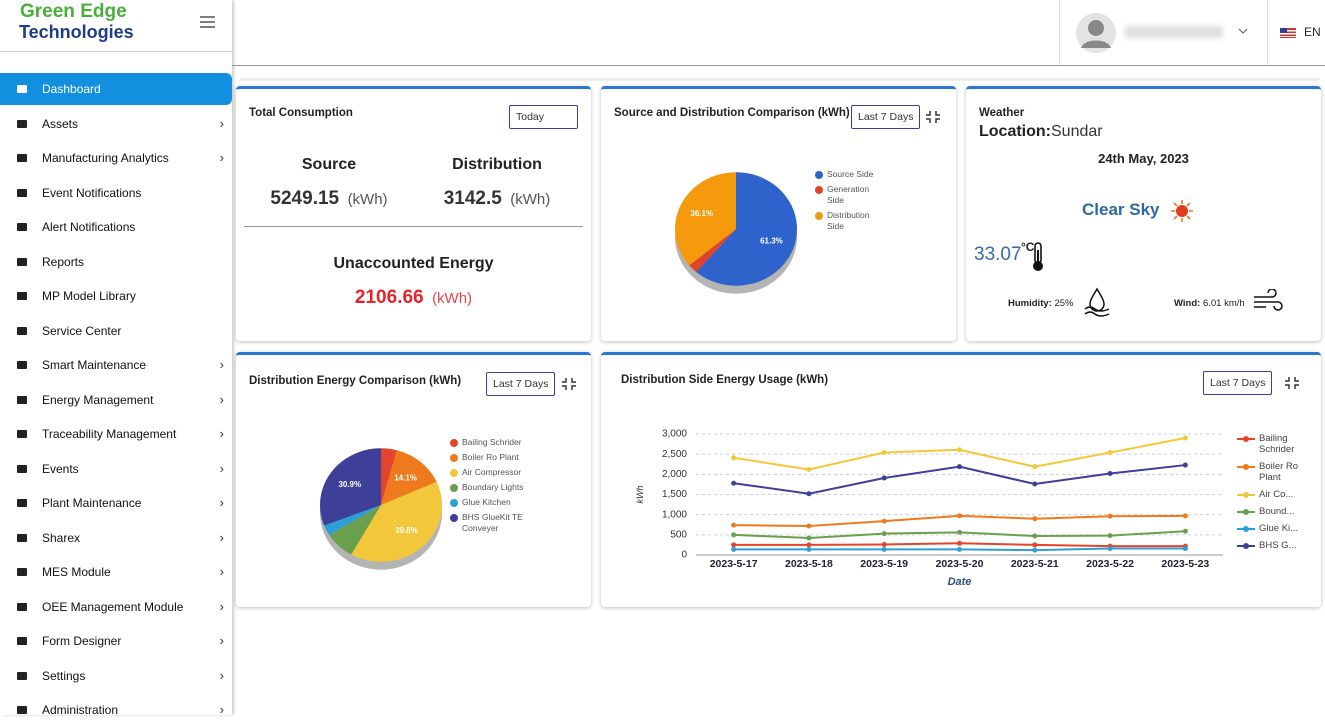  I want to click on menu-item: Assets ›, so click(116, 124).